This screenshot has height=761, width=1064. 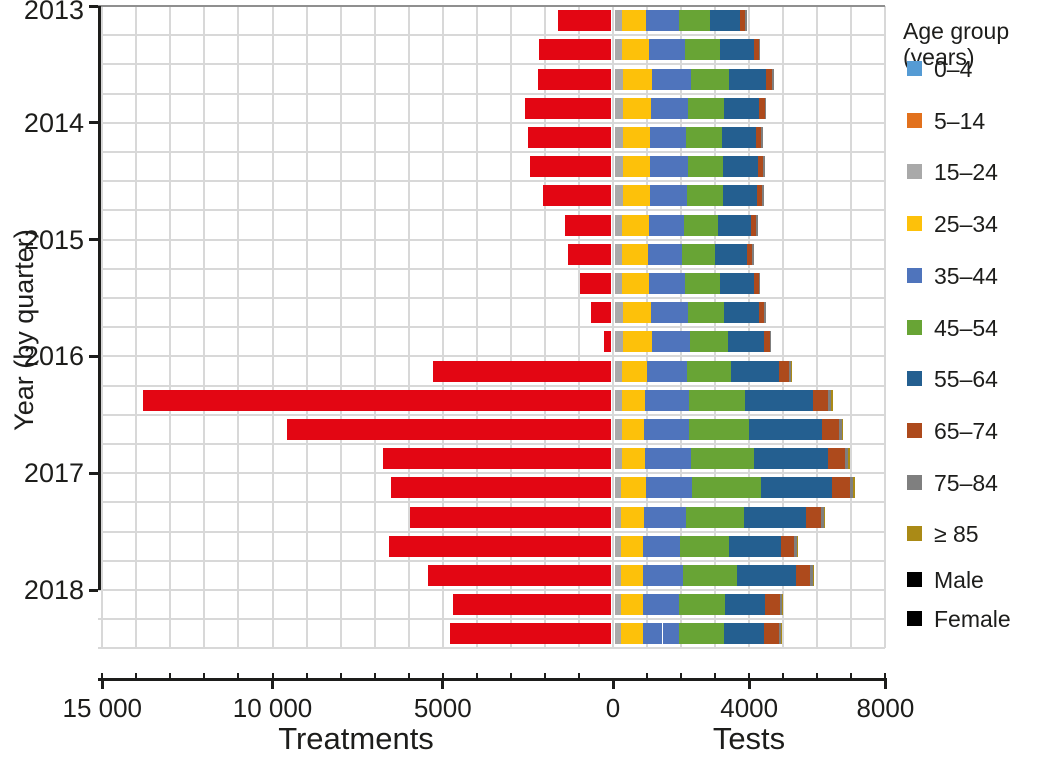 I want to click on test-segment-2013-Q3-female, so click(x=770, y=79).